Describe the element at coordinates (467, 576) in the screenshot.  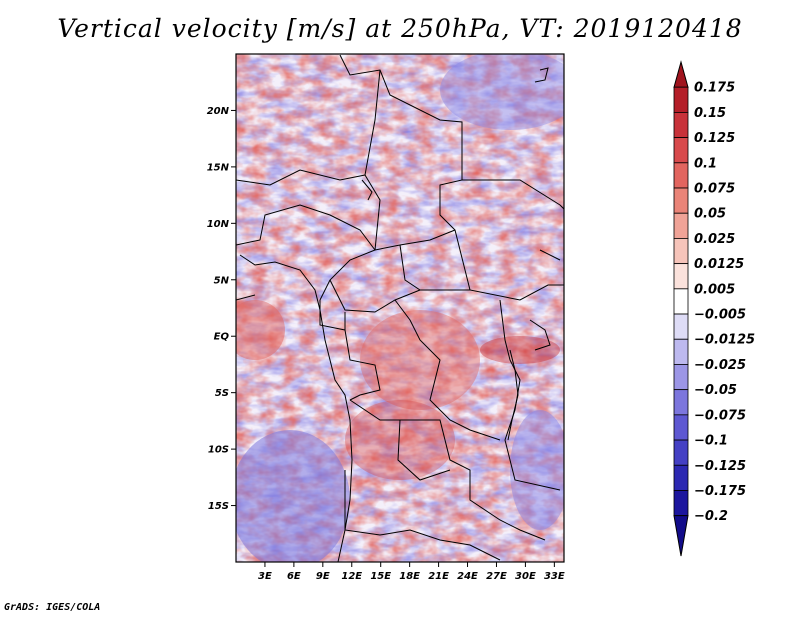
I see `lon-tick-label: 24E` at that location.